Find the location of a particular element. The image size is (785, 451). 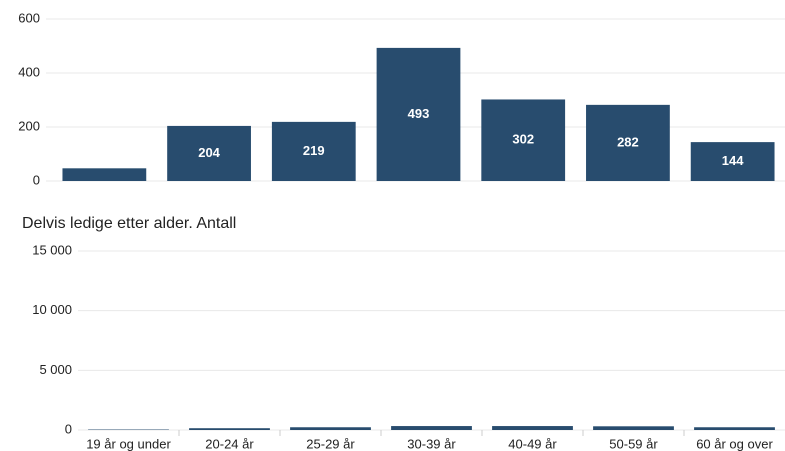

y-tick-label: 10 000 is located at coordinates (52, 309).